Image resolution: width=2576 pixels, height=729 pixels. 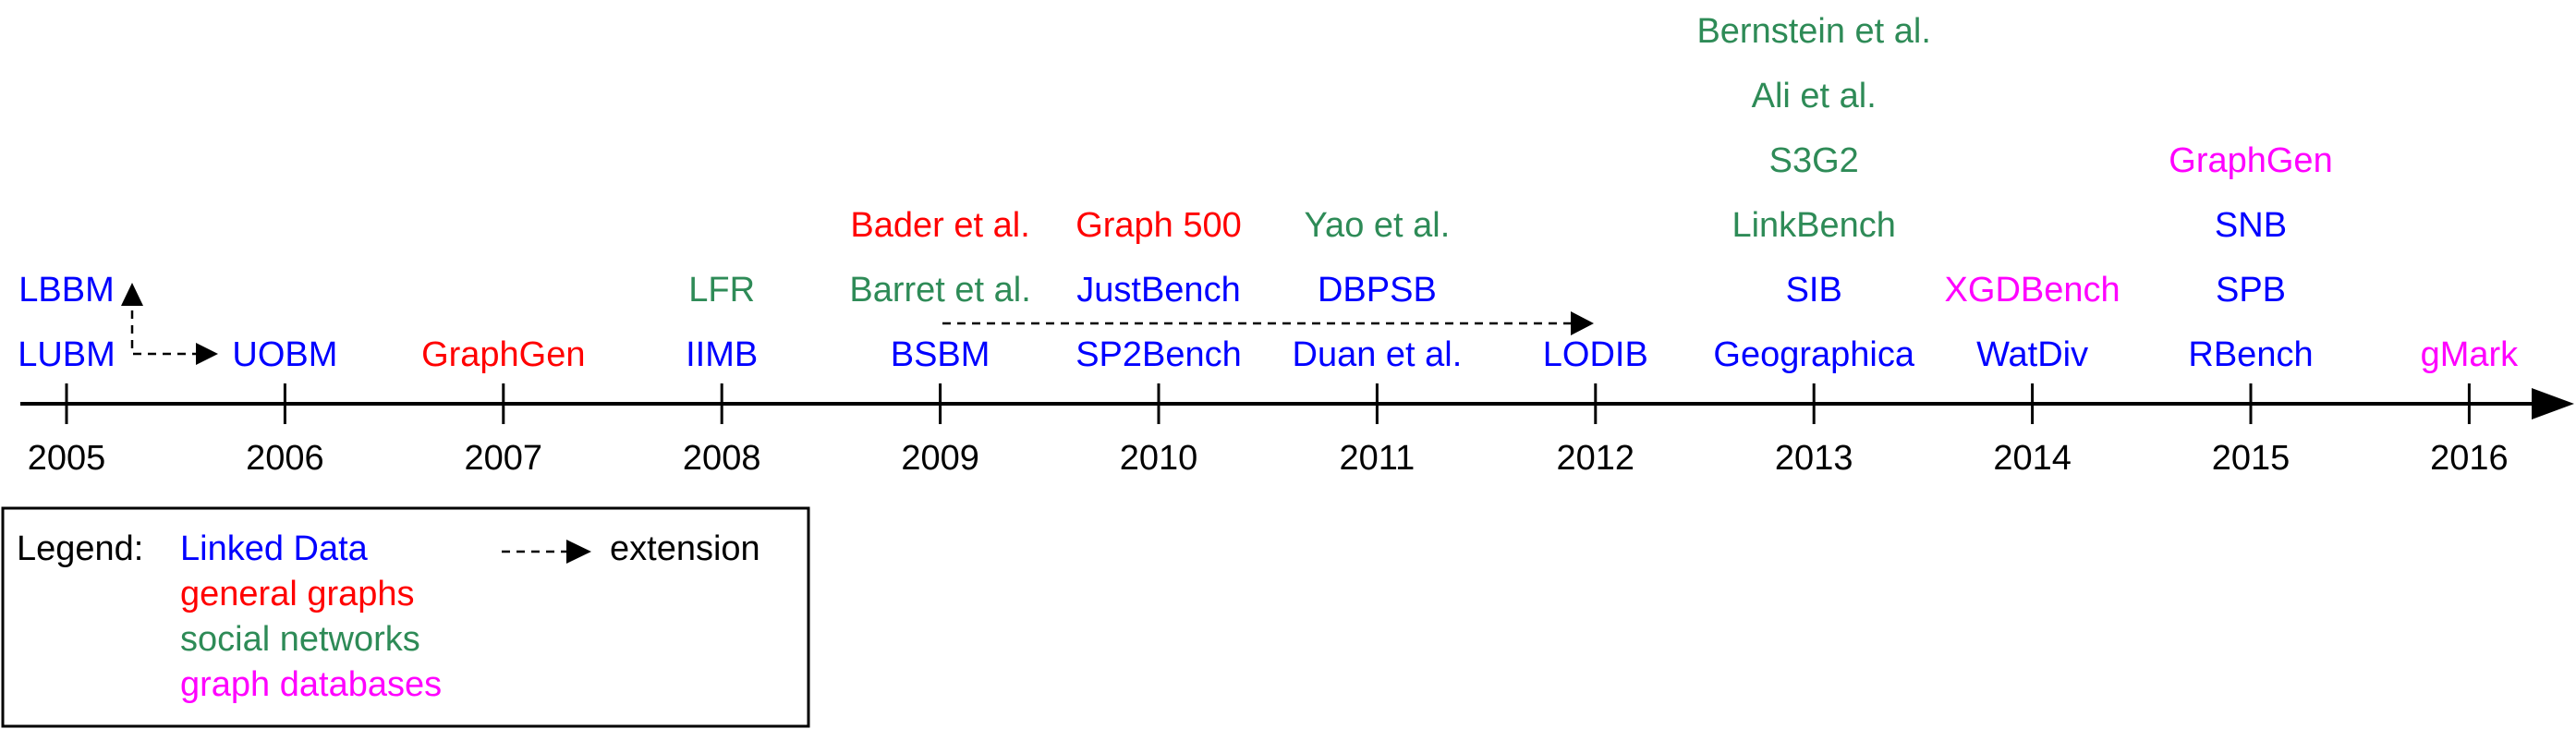 What do you see at coordinates (2250, 161) in the screenshot?
I see `benchmark-graphgen-2015: GraphGen` at bounding box center [2250, 161].